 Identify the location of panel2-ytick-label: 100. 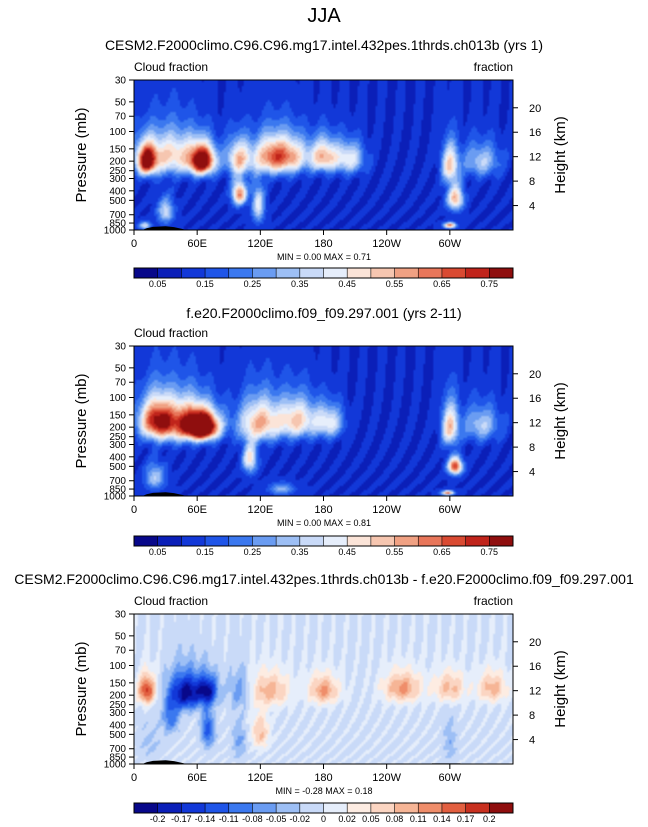
(117, 398).